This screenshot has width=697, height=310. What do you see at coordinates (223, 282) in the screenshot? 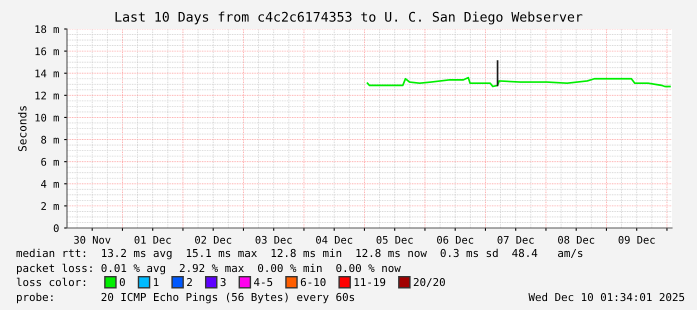
I see `legend-label: 3` at bounding box center [223, 282].